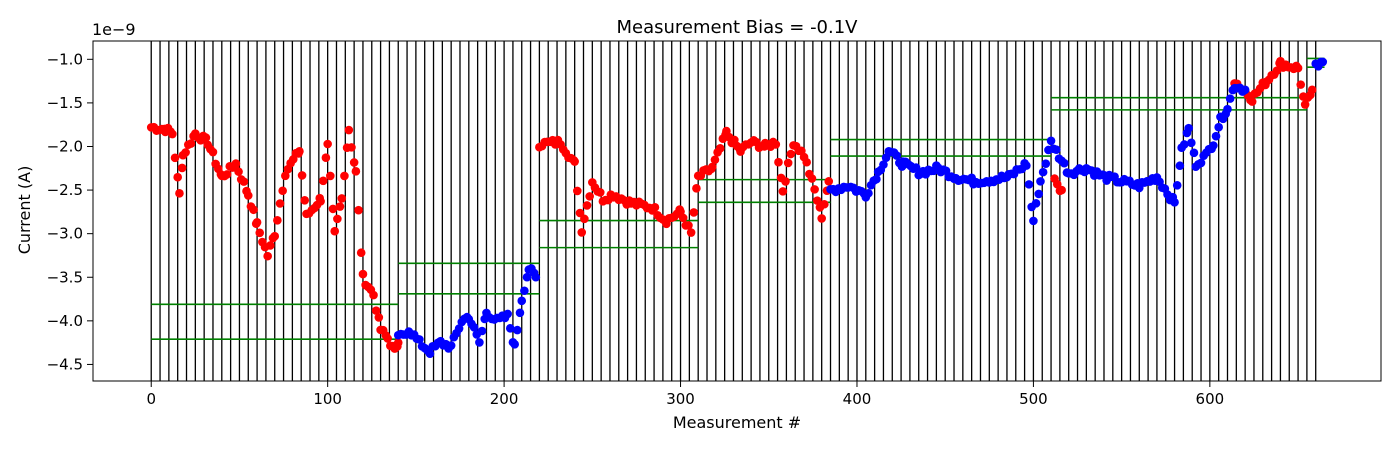 This screenshot has height=450, width=1400. What do you see at coordinates (24, 210) in the screenshot?
I see `y-axis-label: Current (A)` at bounding box center [24, 210].